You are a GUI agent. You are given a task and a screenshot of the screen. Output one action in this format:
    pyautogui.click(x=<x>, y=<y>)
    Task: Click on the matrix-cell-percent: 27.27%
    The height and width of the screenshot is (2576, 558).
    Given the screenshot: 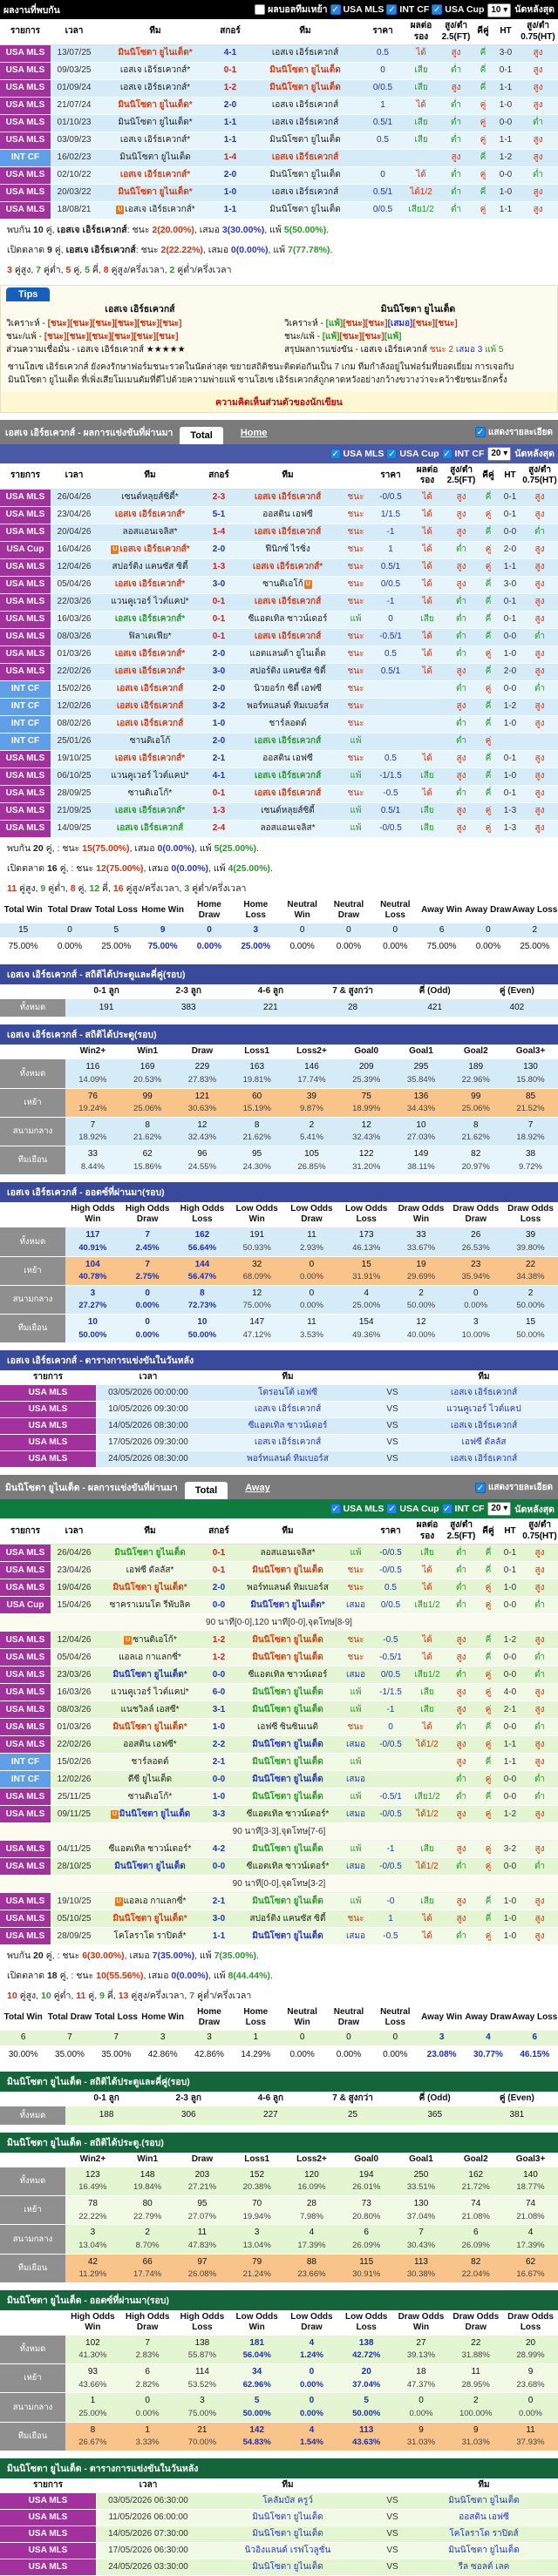 What is the action you would take?
    pyautogui.click(x=92, y=1306)
    